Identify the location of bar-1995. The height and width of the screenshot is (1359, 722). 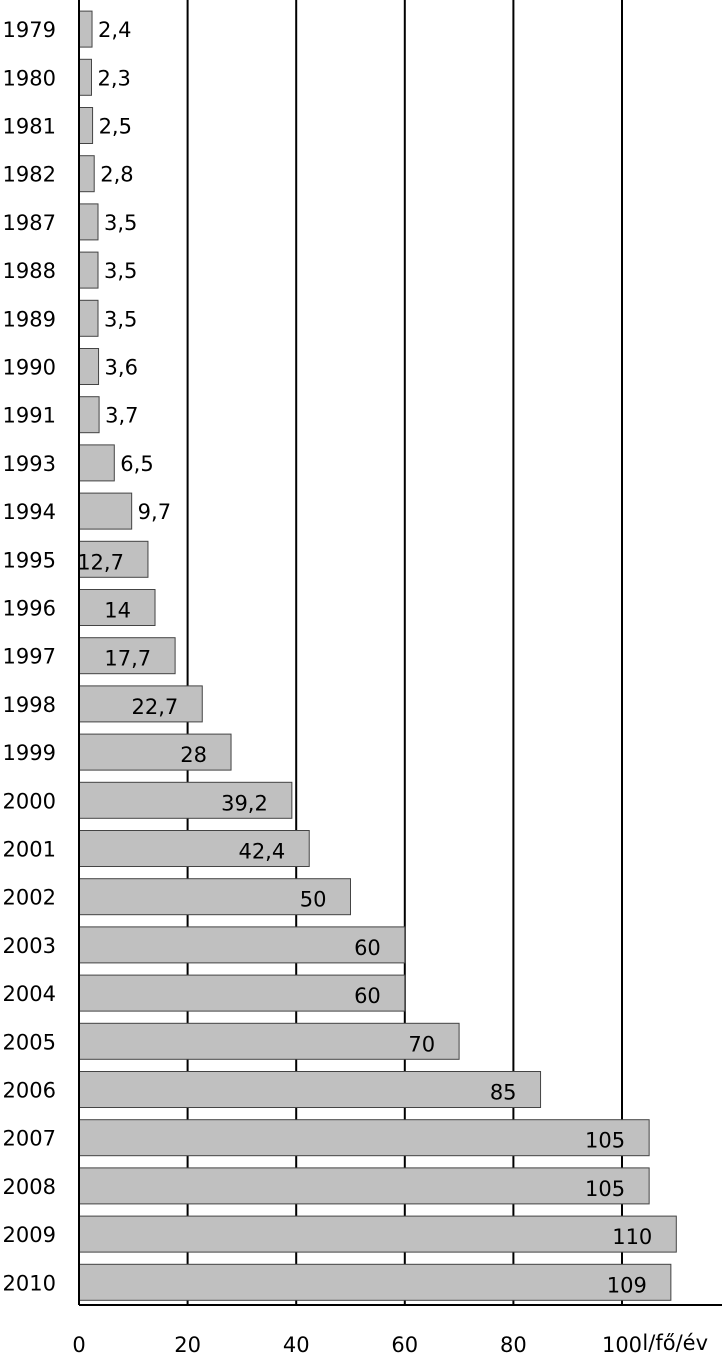
(113, 559).